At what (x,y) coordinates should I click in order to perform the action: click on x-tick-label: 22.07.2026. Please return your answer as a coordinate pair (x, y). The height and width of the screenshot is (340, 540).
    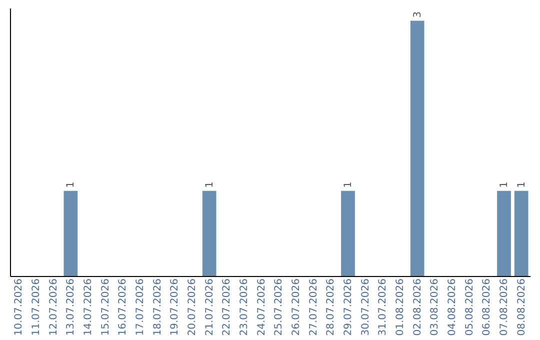
    Looking at the image, I should click on (227, 307).